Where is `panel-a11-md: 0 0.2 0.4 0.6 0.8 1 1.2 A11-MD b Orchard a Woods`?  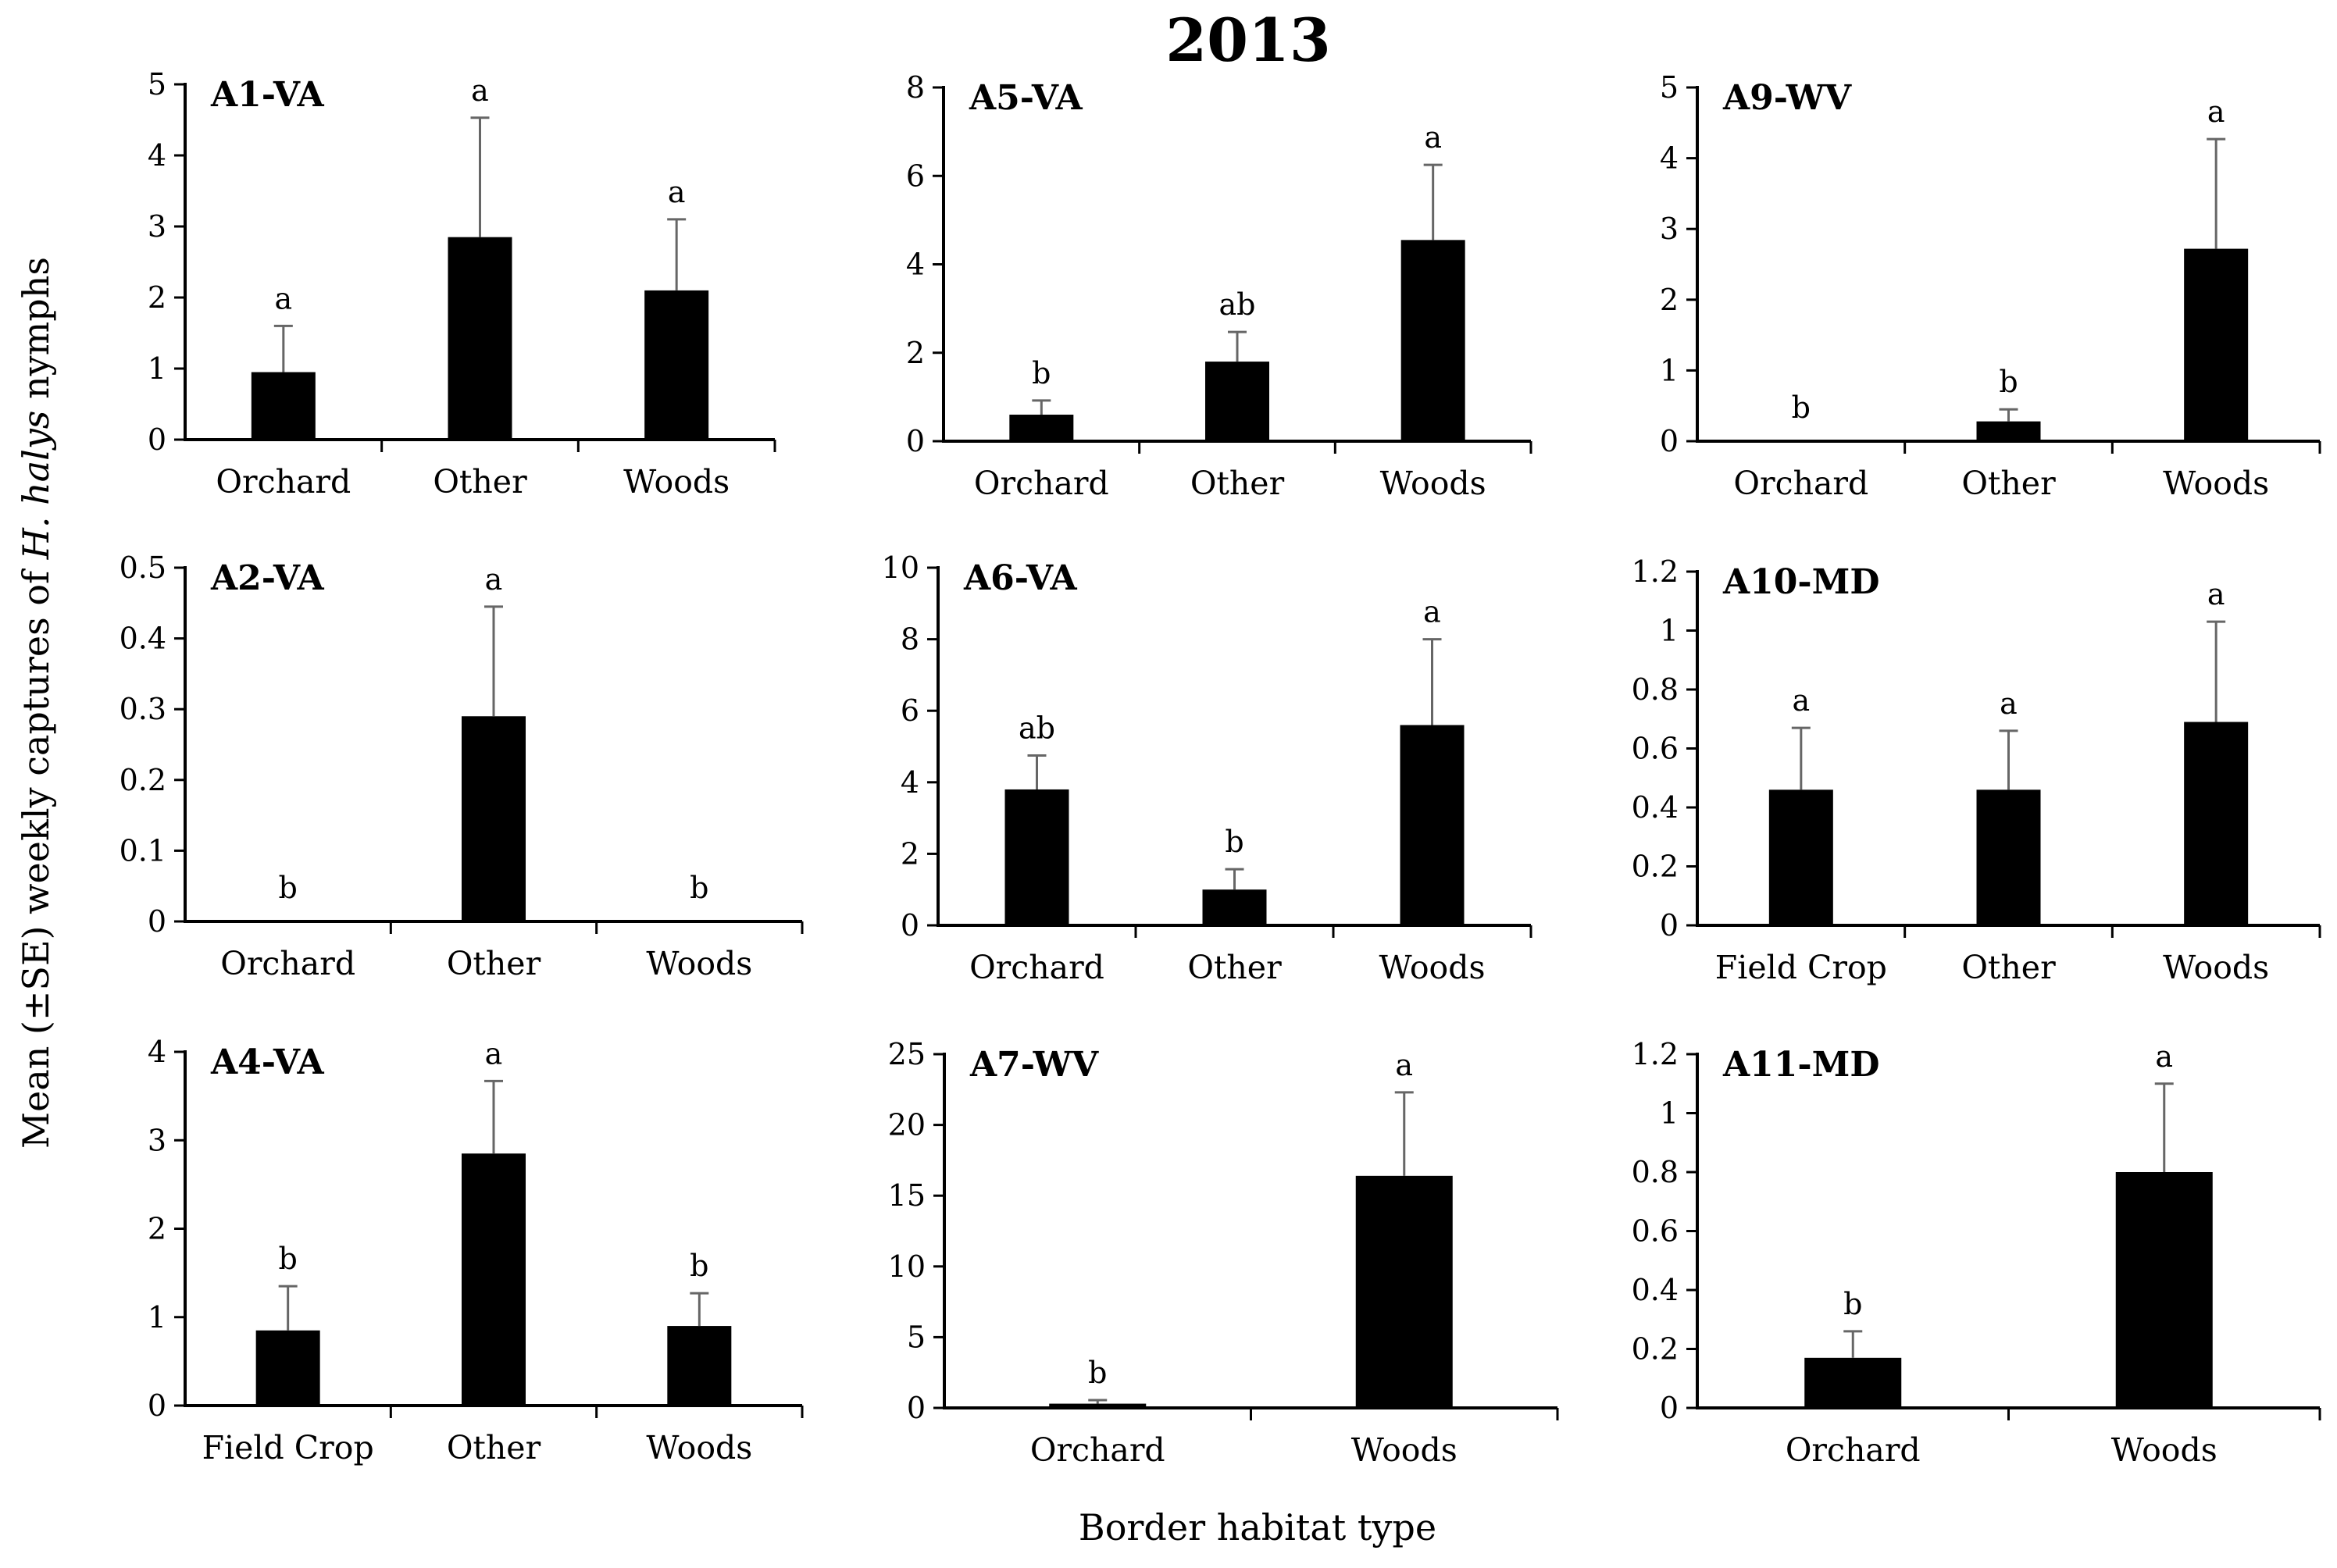
panel-a11-md: 0 0.2 0.4 0.6 0.8 1 1.2 A11-MD b Orchard a Woods is located at coordinates (1977, 1253).